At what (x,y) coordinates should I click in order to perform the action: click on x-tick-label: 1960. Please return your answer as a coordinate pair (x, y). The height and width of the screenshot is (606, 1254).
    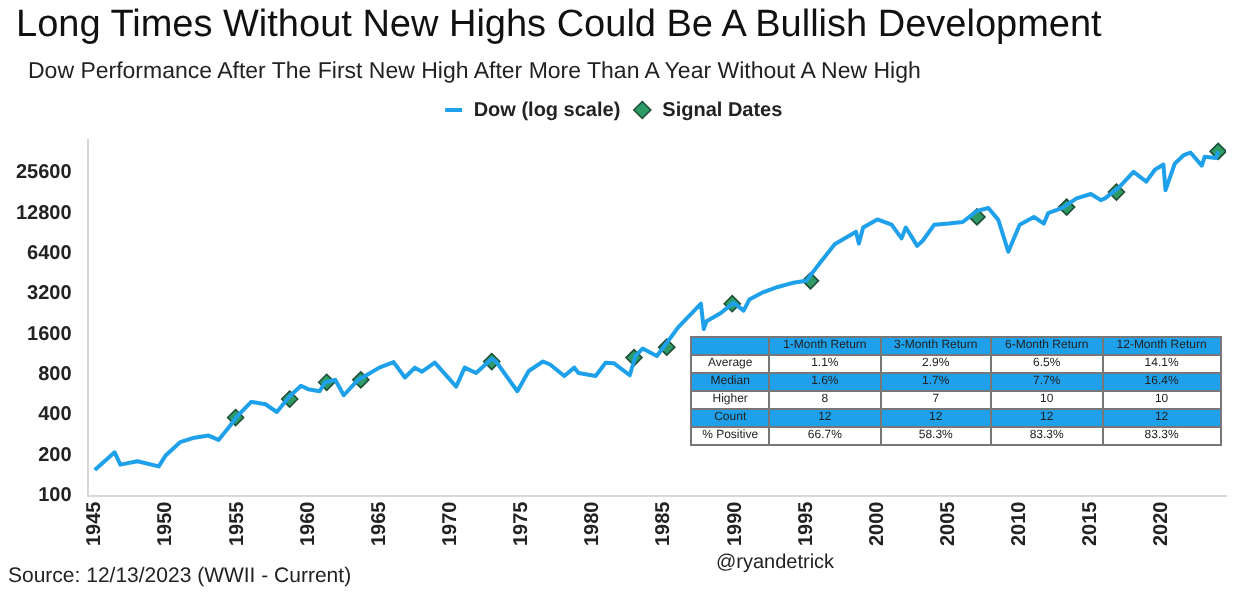
    Looking at the image, I should click on (308, 523).